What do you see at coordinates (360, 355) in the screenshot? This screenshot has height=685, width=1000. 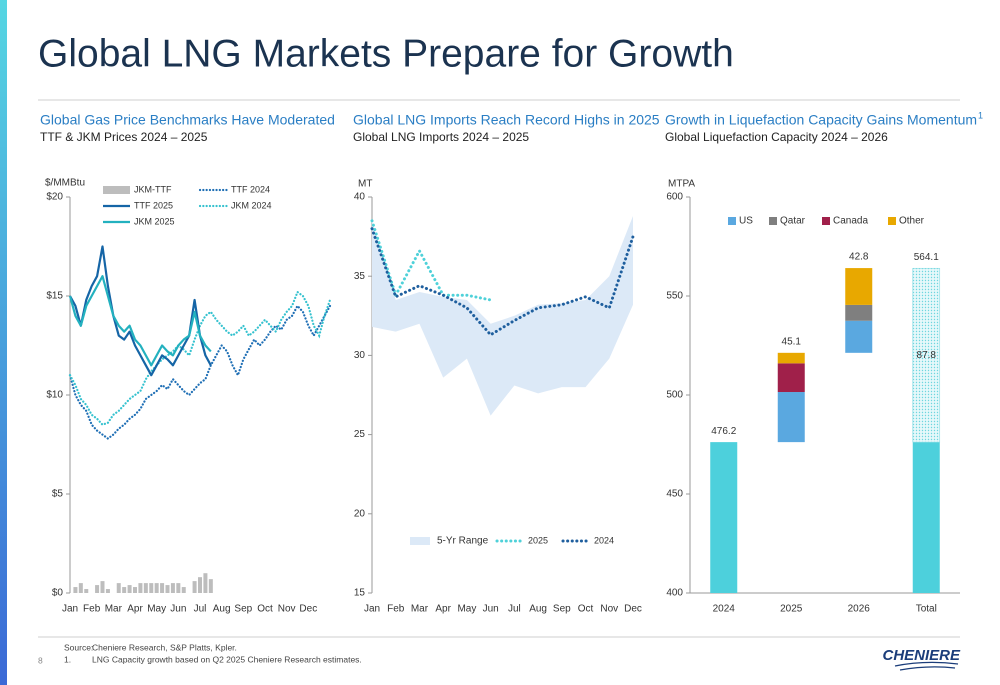 I see `y-tick-label: 30` at bounding box center [360, 355].